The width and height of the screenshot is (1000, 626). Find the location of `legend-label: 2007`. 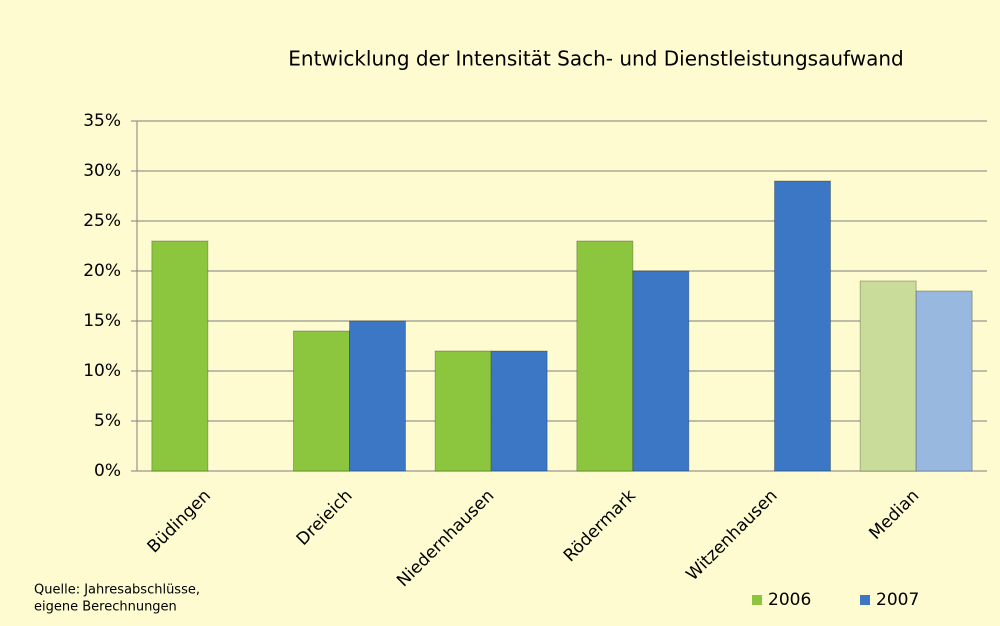

legend-label: 2007 is located at coordinates (897, 600).